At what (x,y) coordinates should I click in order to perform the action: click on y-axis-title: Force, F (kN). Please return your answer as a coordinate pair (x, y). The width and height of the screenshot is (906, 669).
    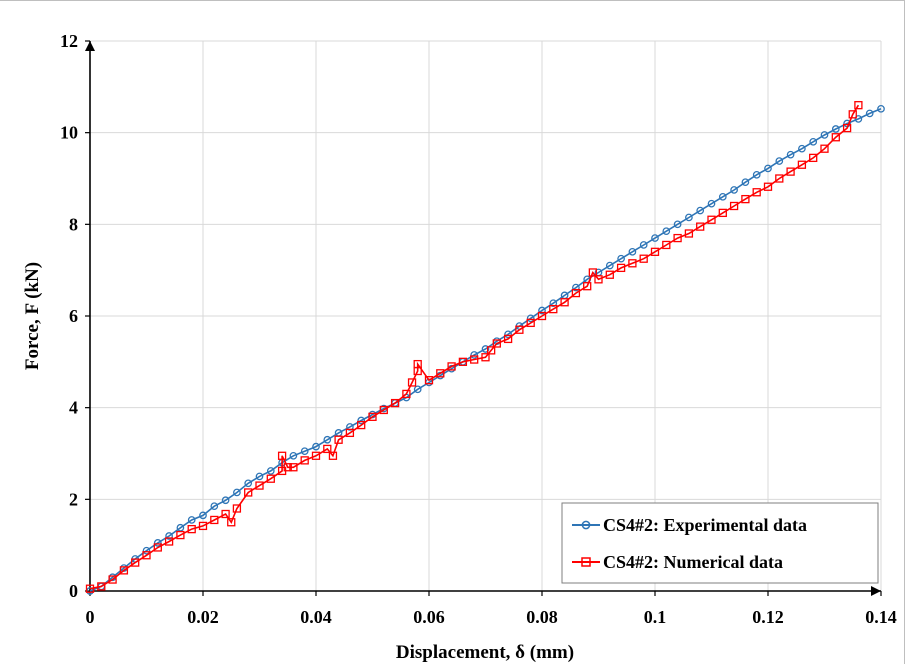
    Looking at the image, I should click on (32, 316).